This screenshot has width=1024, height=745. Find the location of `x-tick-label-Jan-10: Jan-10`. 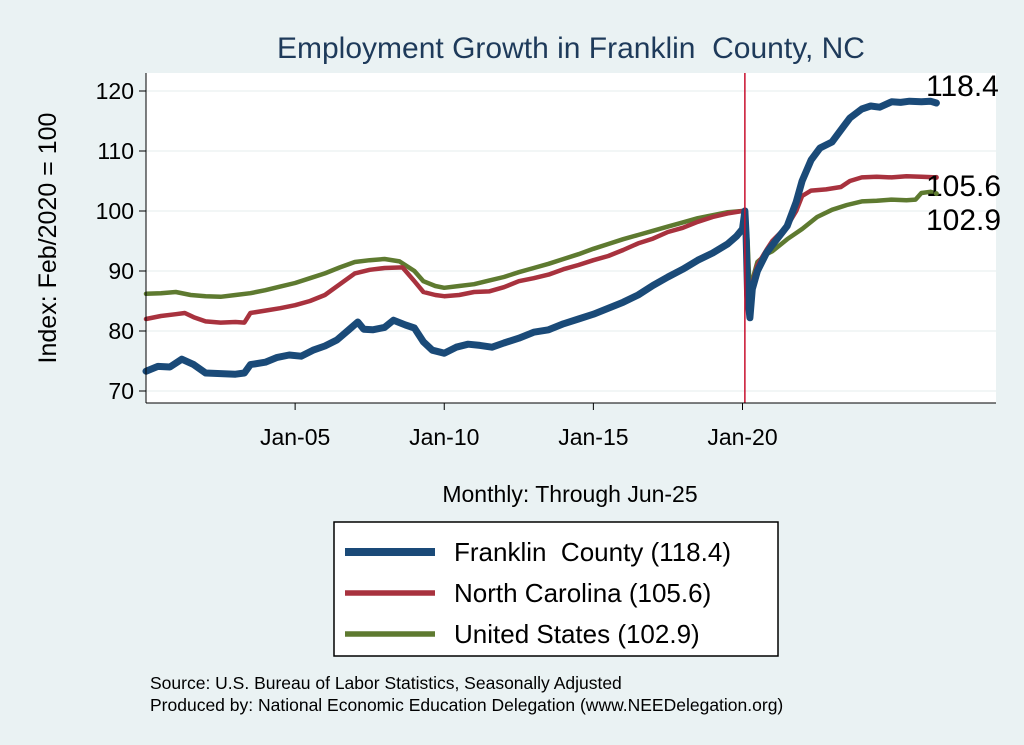

x-tick-label-Jan-10: Jan-10 is located at coordinates (444, 437).